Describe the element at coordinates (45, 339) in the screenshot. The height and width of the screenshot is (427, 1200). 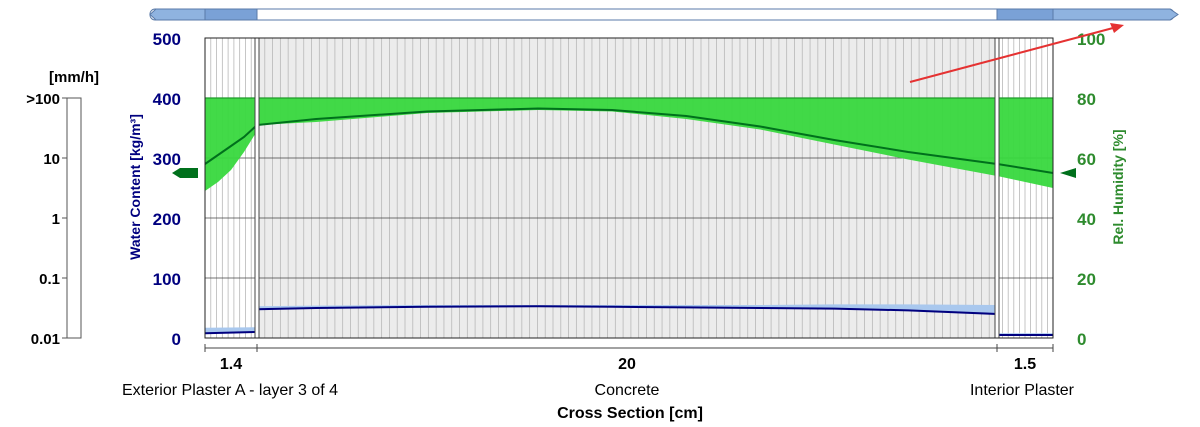
I see `mmh-tick-label: 0.01` at that location.